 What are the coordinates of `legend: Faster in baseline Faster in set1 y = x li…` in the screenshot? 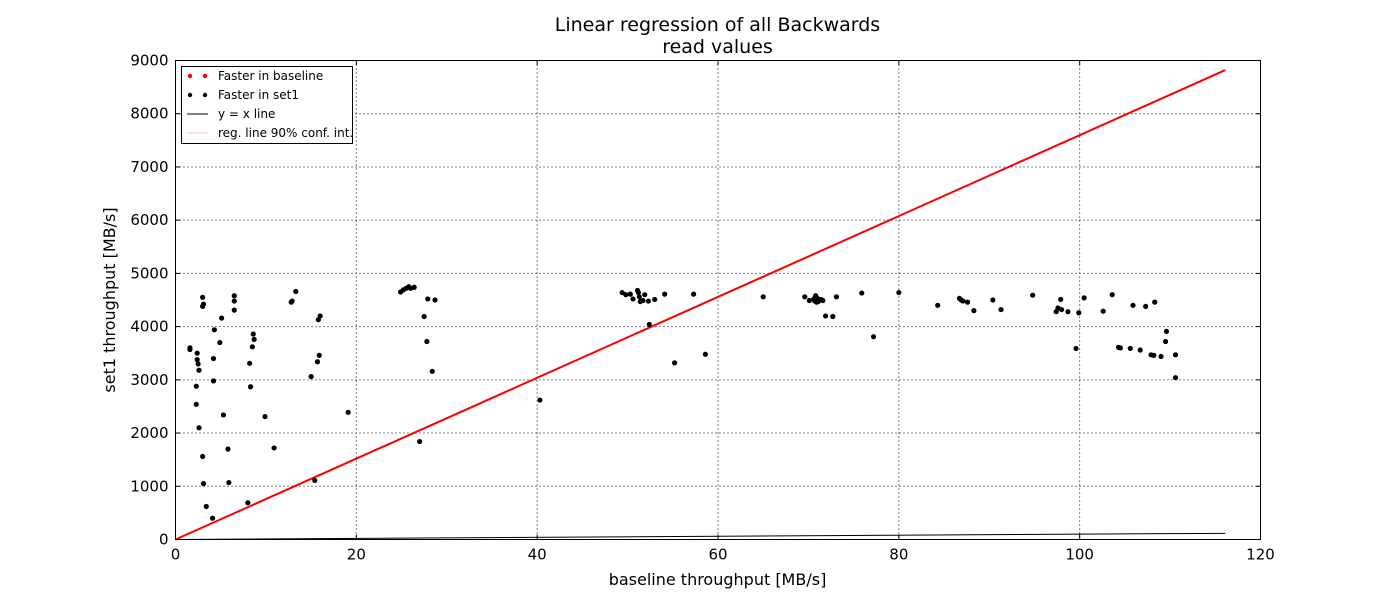 It's located at (267, 105).